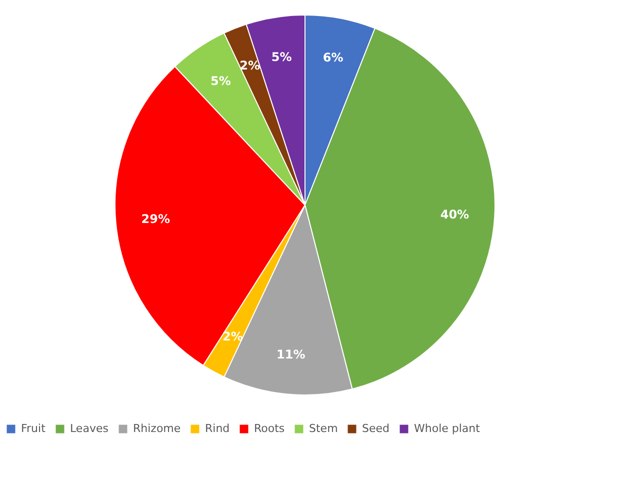 This screenshot has width=640, height=480. I want to click on legend-label: Stem, so click(323, 428).